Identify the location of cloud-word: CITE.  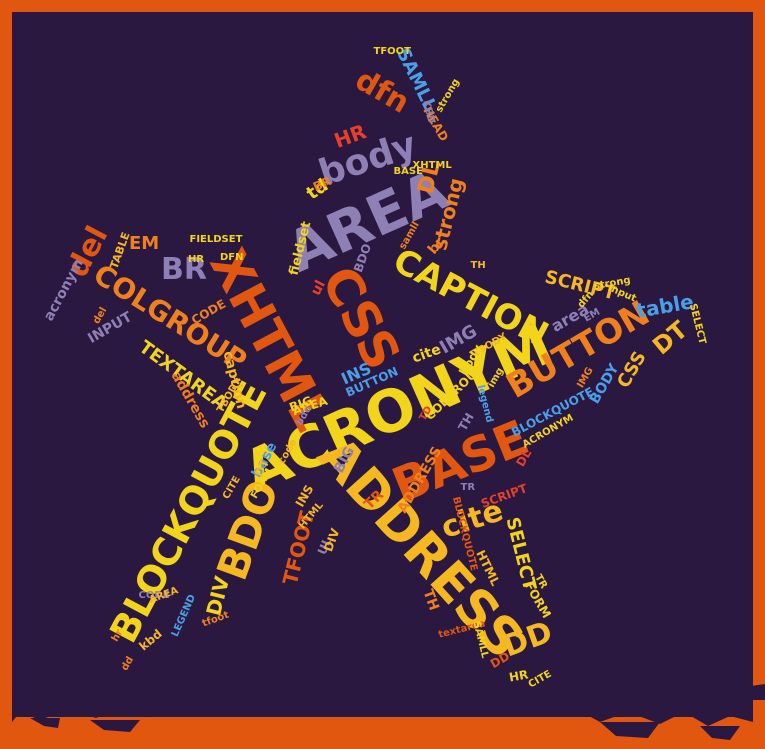
(540, 679).